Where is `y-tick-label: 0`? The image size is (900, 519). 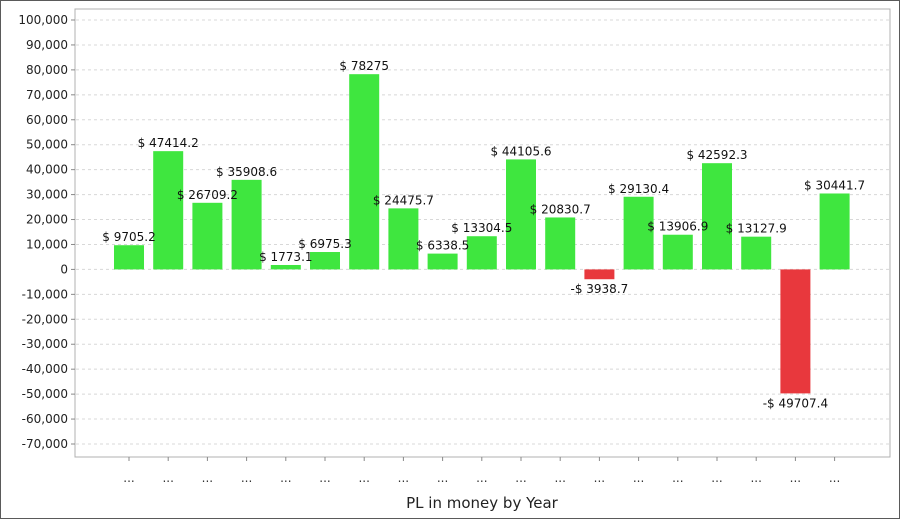 y-tick-label: 0 is located at coordinates (64, 269).